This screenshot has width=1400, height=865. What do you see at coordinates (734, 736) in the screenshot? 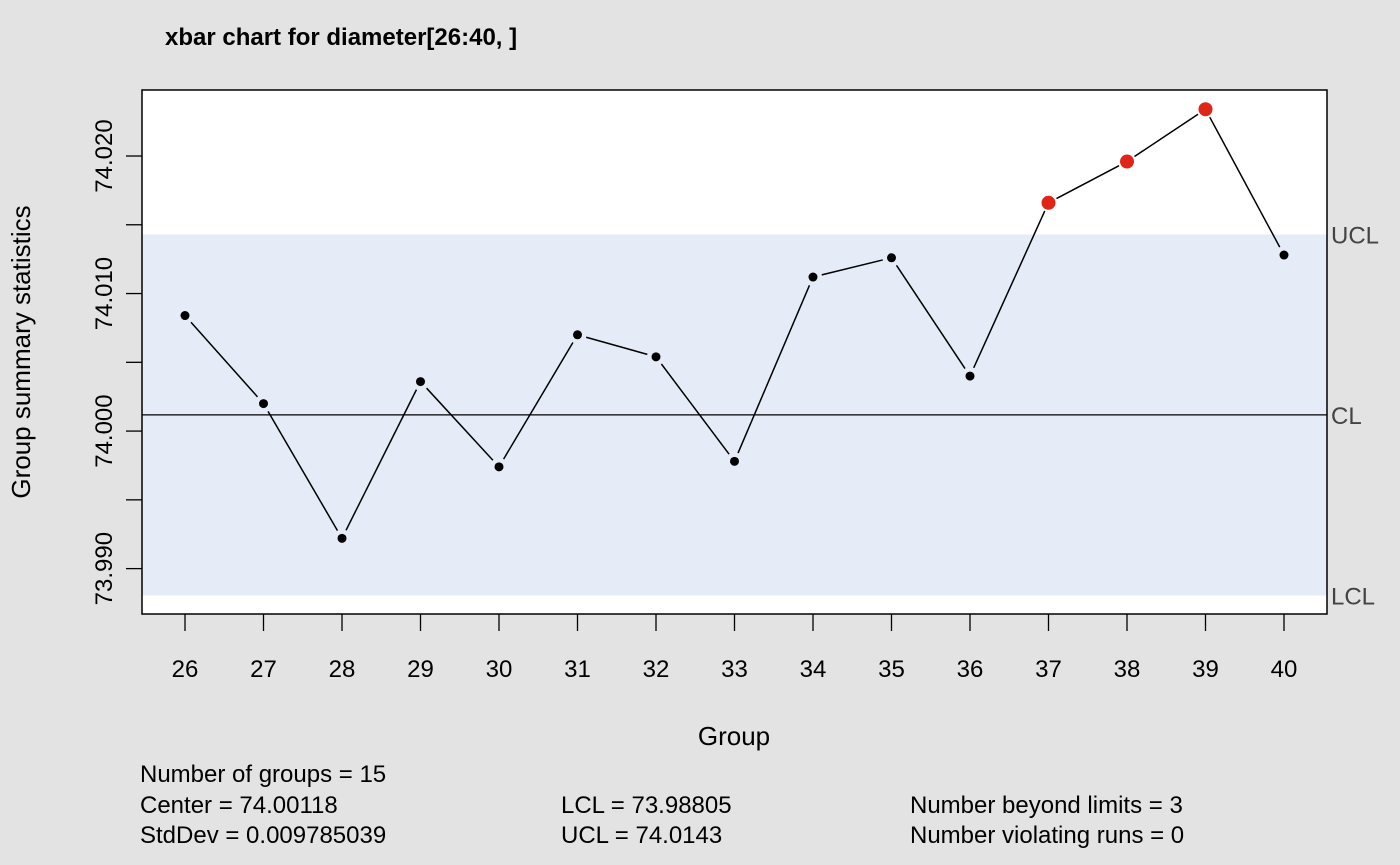
I see `x-axis-label: Group` at bounding box center [734, 736].